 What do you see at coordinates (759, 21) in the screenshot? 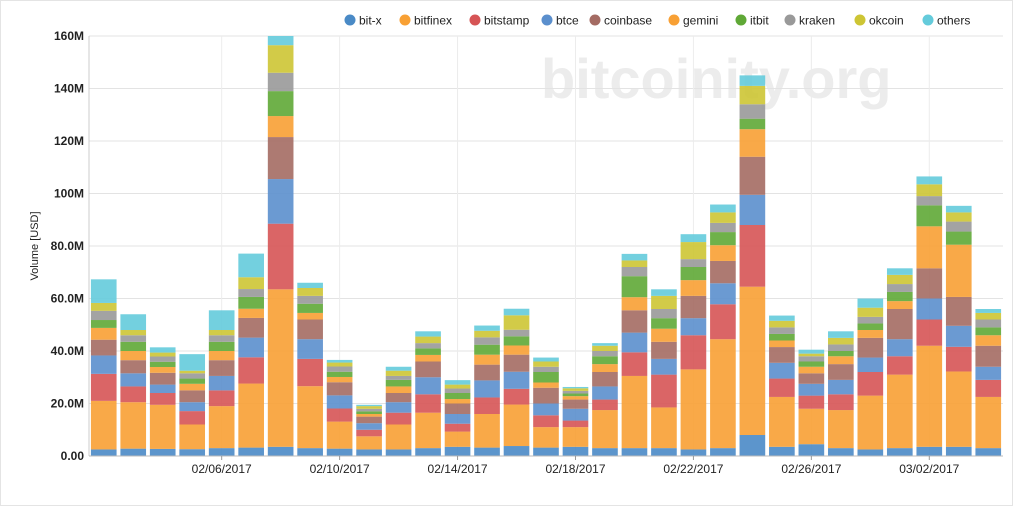
I see `legend-label-itbit: itbit` at bounding box center [759, 21].